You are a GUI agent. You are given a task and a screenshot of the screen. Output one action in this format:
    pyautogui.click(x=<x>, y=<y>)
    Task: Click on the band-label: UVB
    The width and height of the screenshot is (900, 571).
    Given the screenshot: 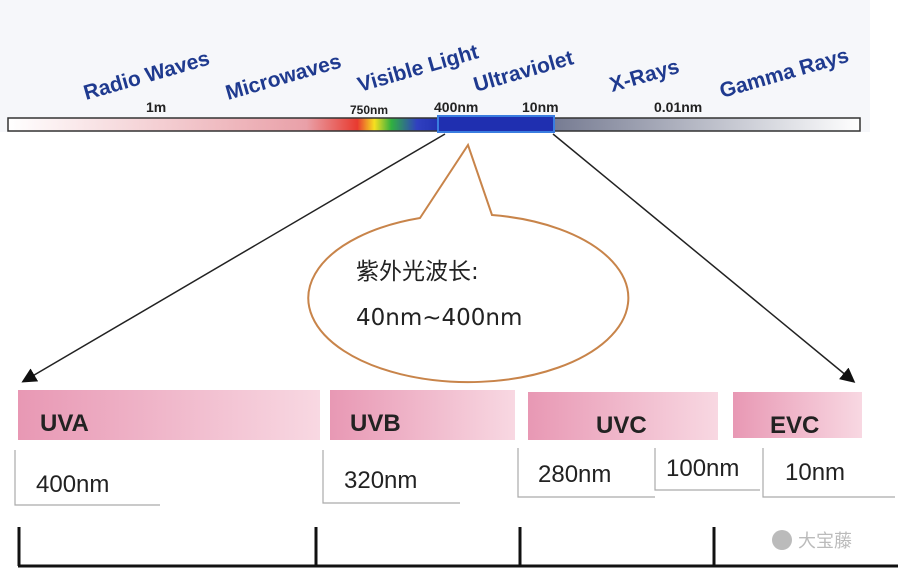 What is the action you would take?
    pyautogui.click(x=375, y=423)
    